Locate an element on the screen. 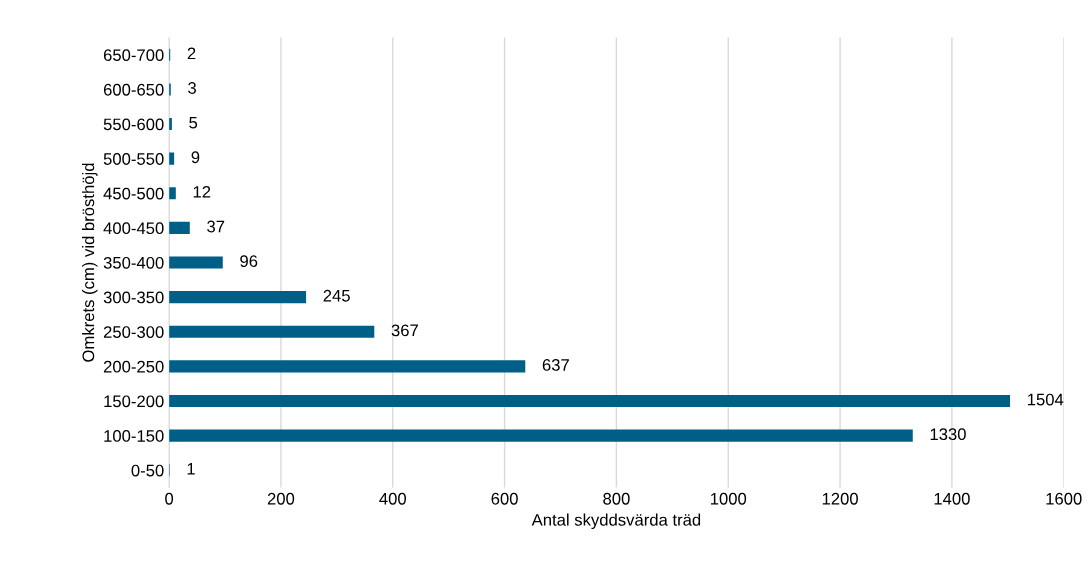 The height and width of the screenshot is (577, 1091). y-tick-label: 500-550 is located at coordinates (133, 159).